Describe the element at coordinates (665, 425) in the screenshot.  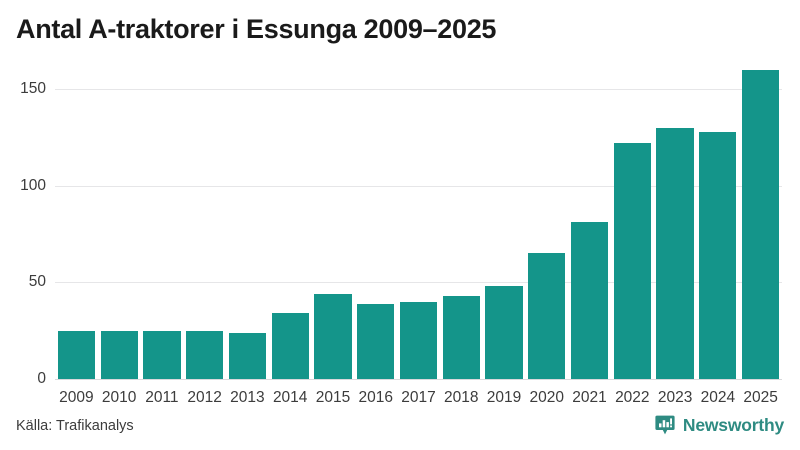
I see `bar-chart-pin-icon` at that location.